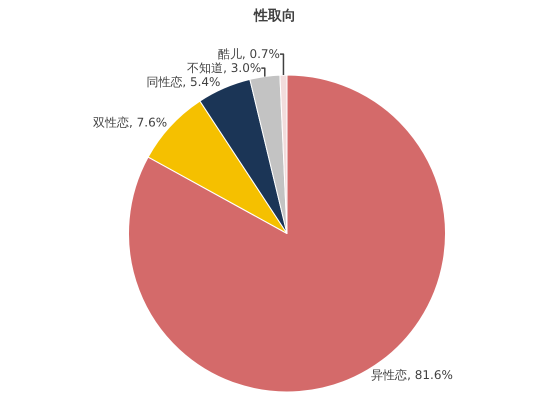  What do you see at coordinates (130, 123) in the screenshot?
I see `slice-label: 双性恋, 7.6%` at bounding box center [130, 123].